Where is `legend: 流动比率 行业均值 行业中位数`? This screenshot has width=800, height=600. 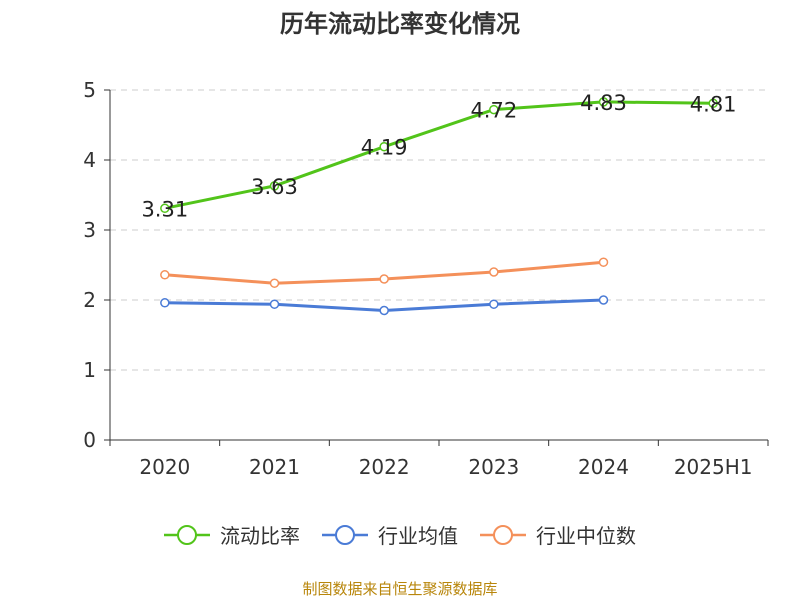 legend: 流动比率 行业均值 行业中位数 is located at coordinates (400, 534).